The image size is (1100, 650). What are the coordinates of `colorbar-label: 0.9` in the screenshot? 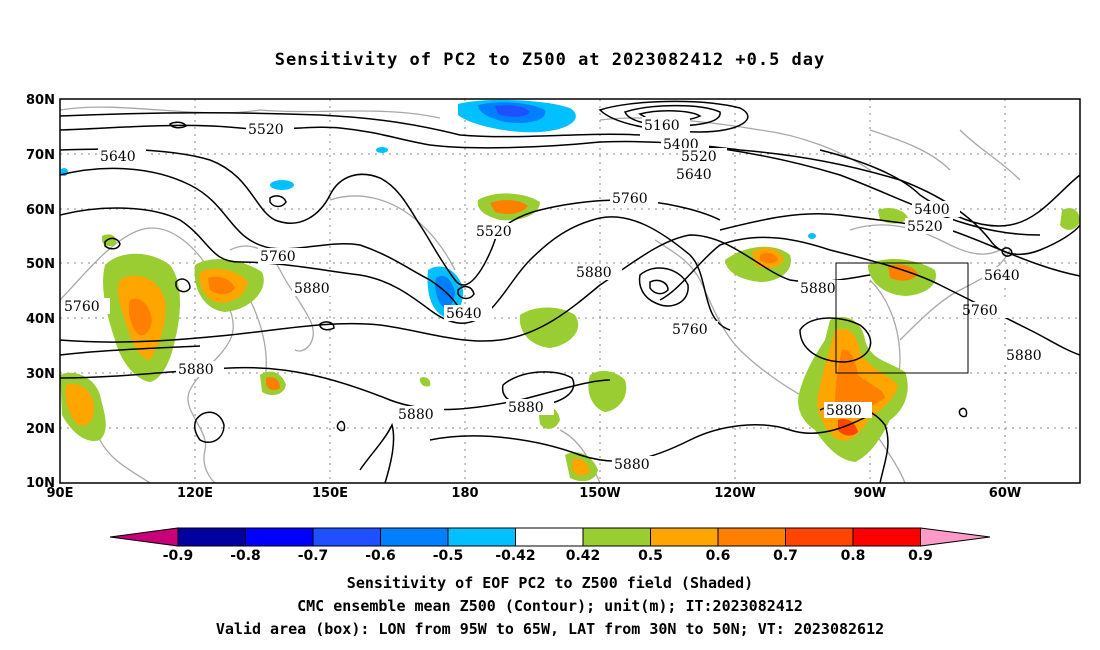 It's located at (920, 556).